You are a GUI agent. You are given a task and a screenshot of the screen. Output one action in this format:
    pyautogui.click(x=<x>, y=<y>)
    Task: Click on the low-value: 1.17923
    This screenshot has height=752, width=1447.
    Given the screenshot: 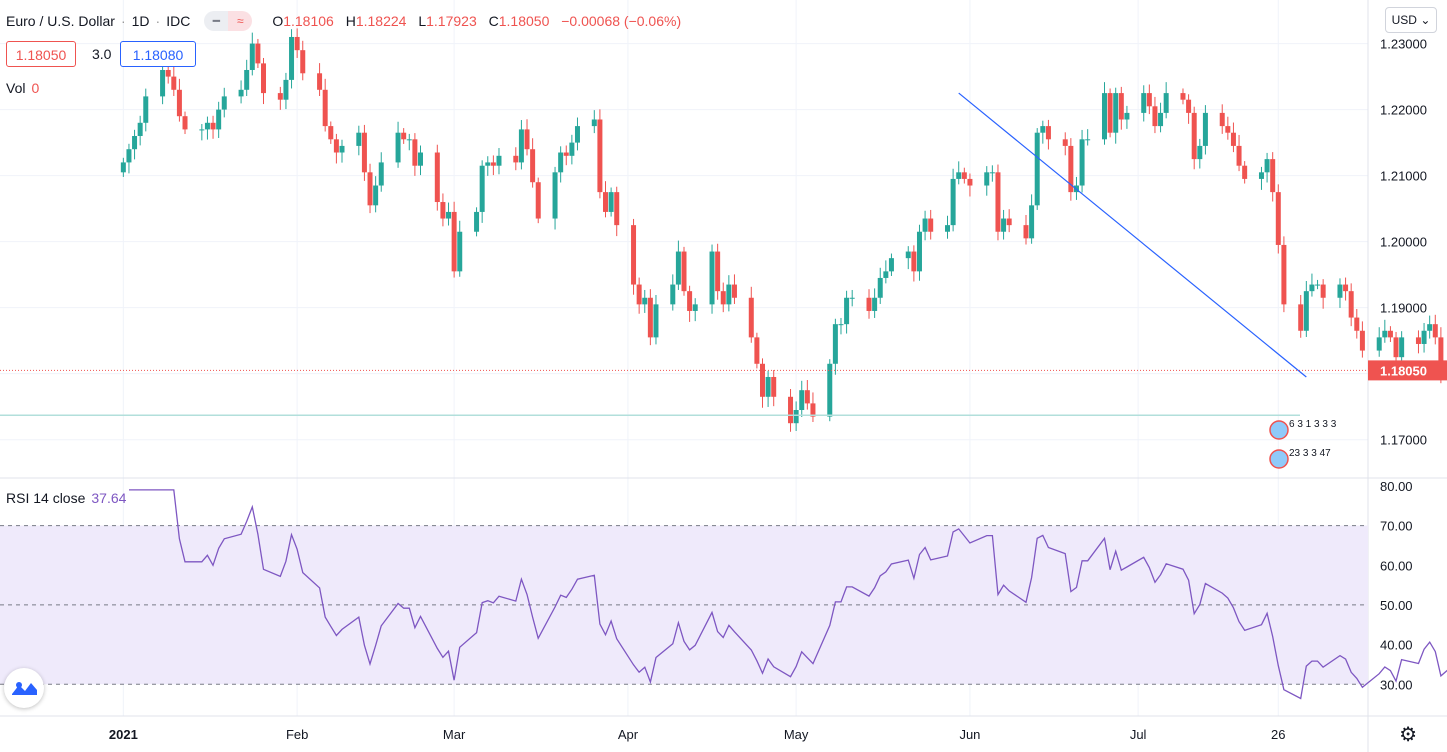 What is the action you would take?
    pyautogui.click(x=451, y=21)
    